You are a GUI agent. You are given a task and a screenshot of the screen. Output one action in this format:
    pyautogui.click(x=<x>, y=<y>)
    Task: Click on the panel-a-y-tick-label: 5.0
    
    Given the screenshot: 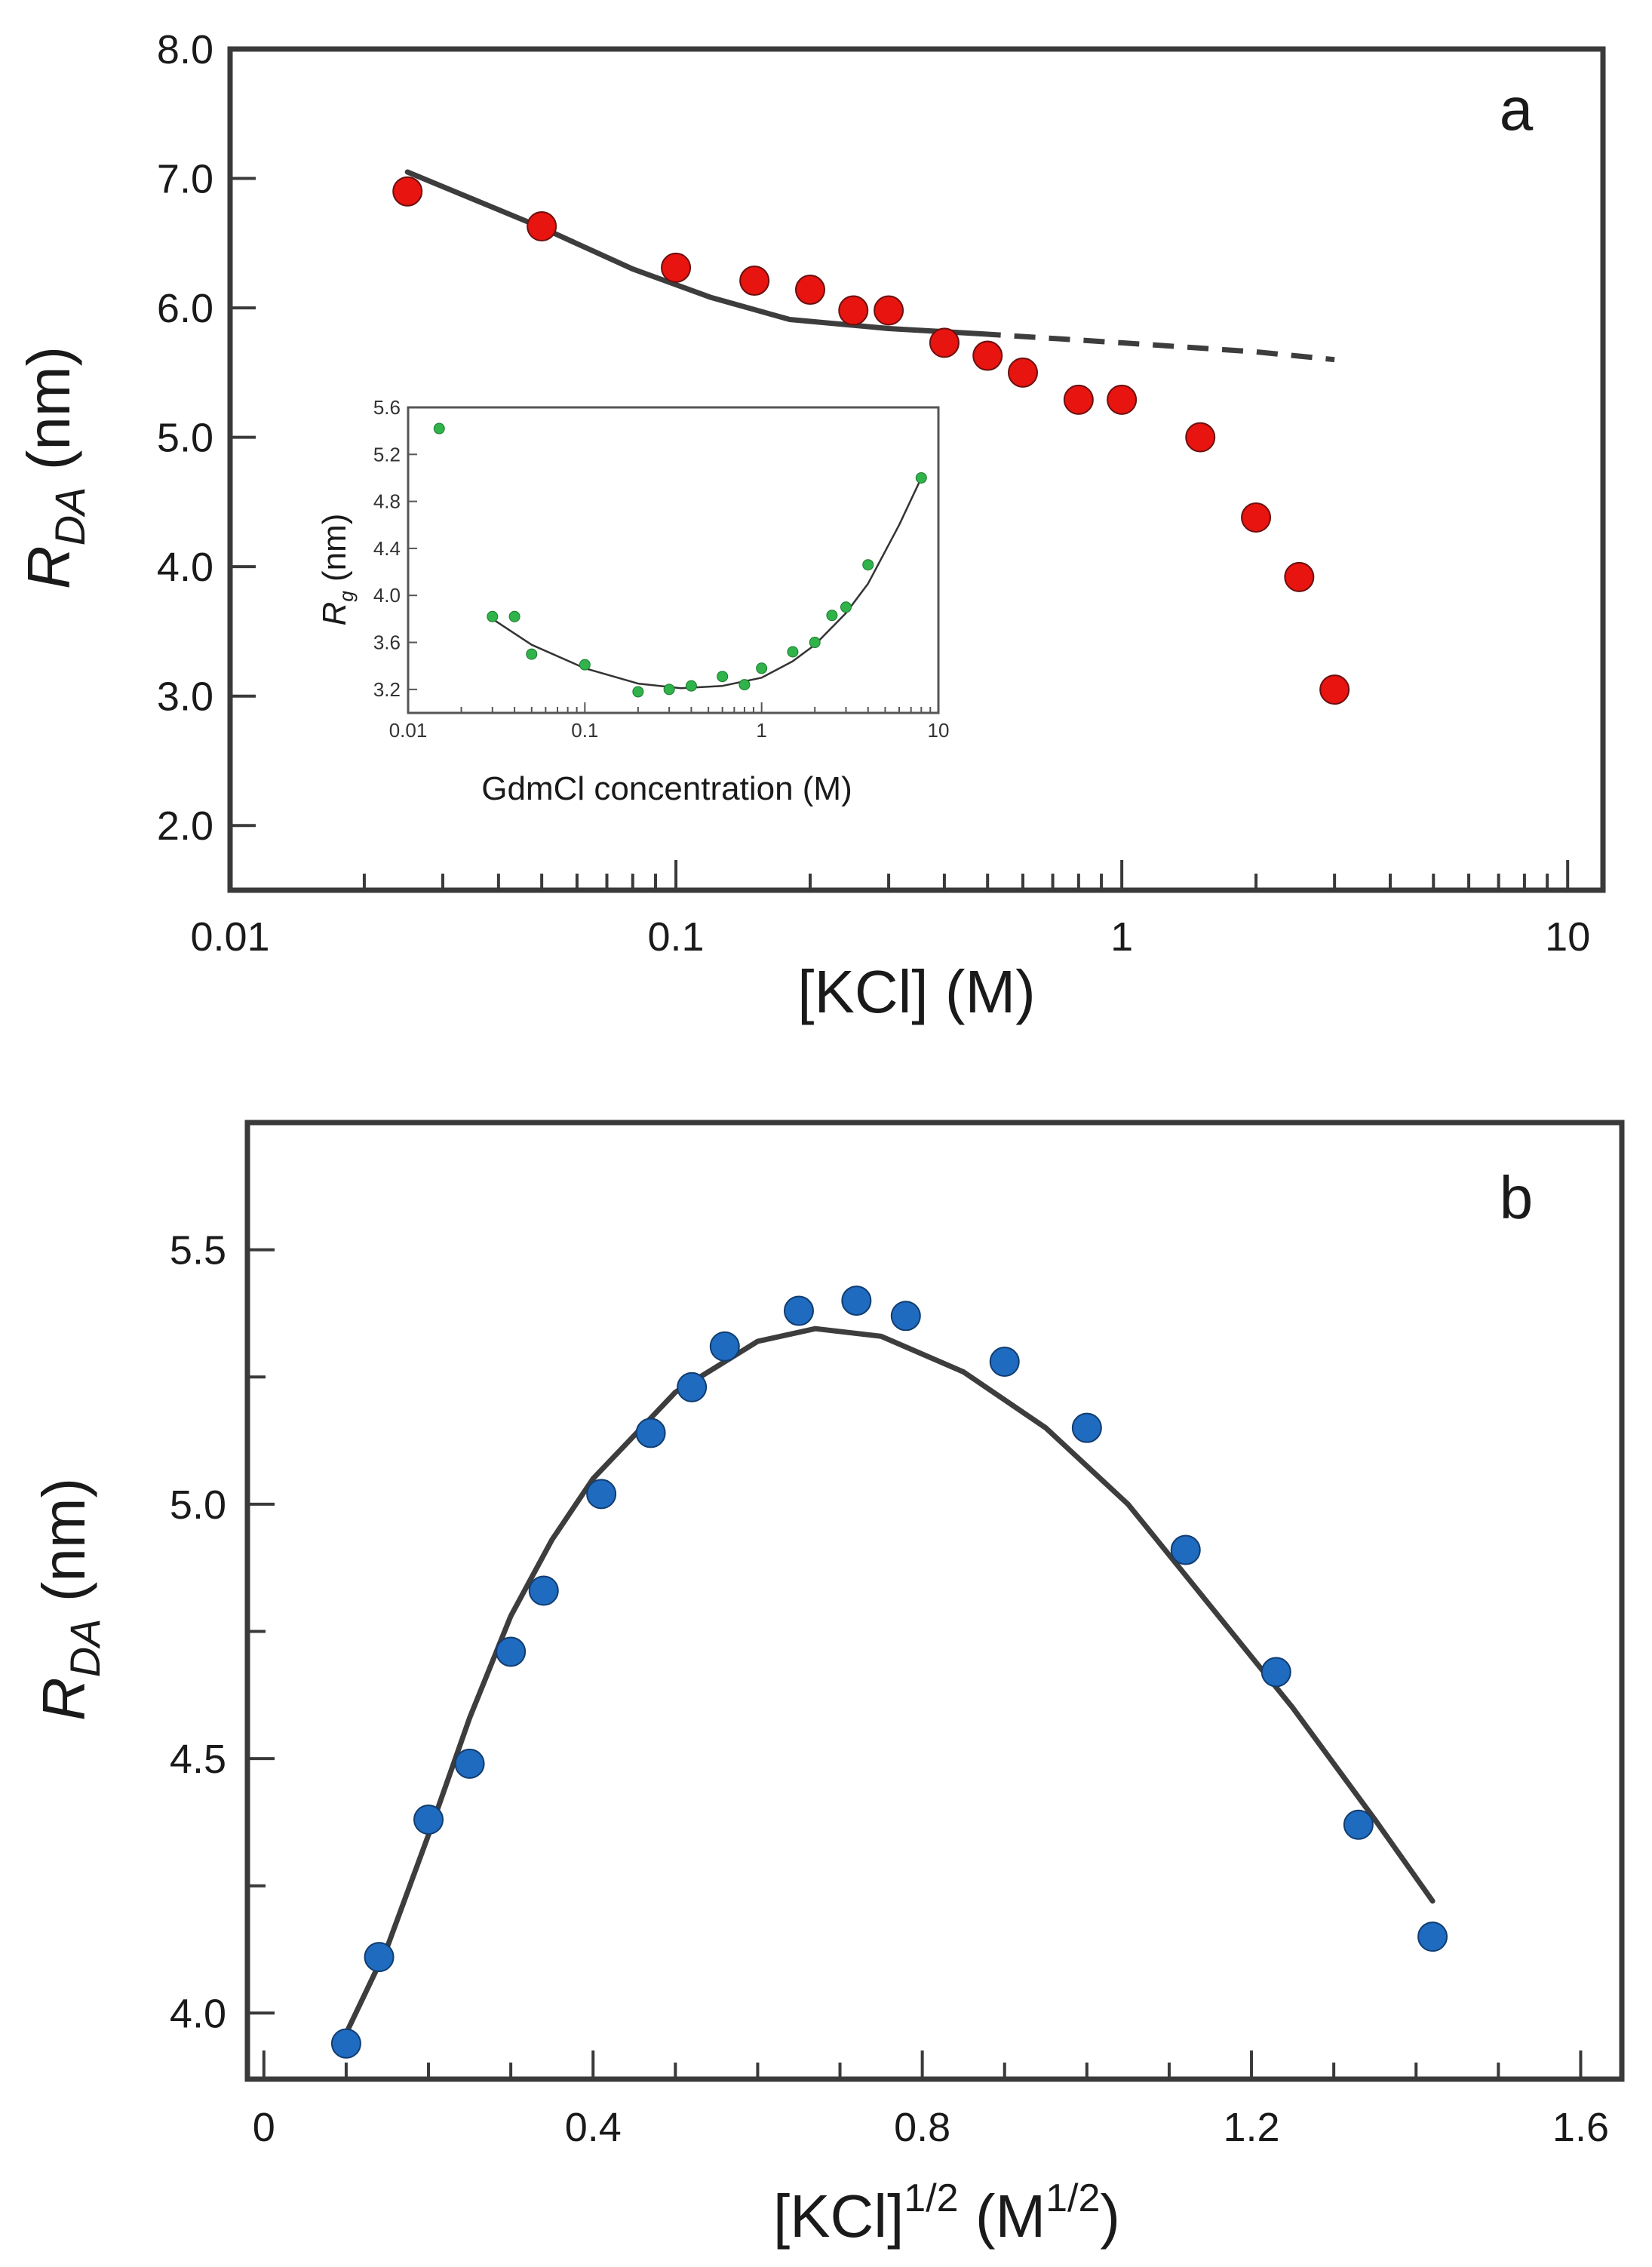 What is the action you would take?
    pyautogui.click(x=185, y=438)
    